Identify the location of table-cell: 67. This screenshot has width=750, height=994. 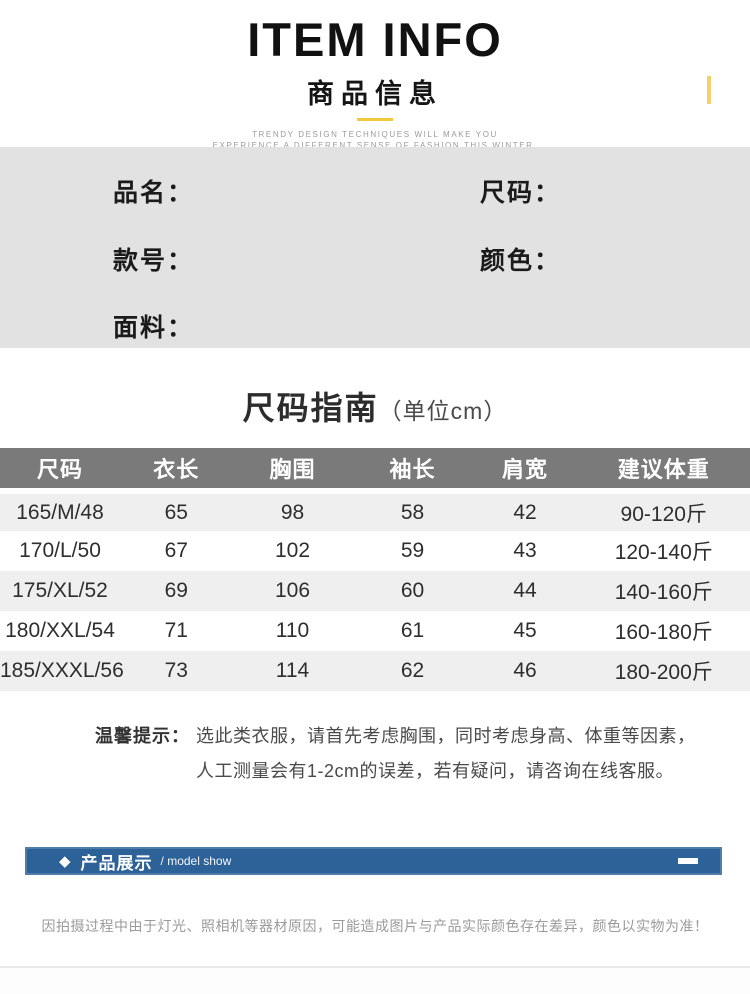
(176, 551).